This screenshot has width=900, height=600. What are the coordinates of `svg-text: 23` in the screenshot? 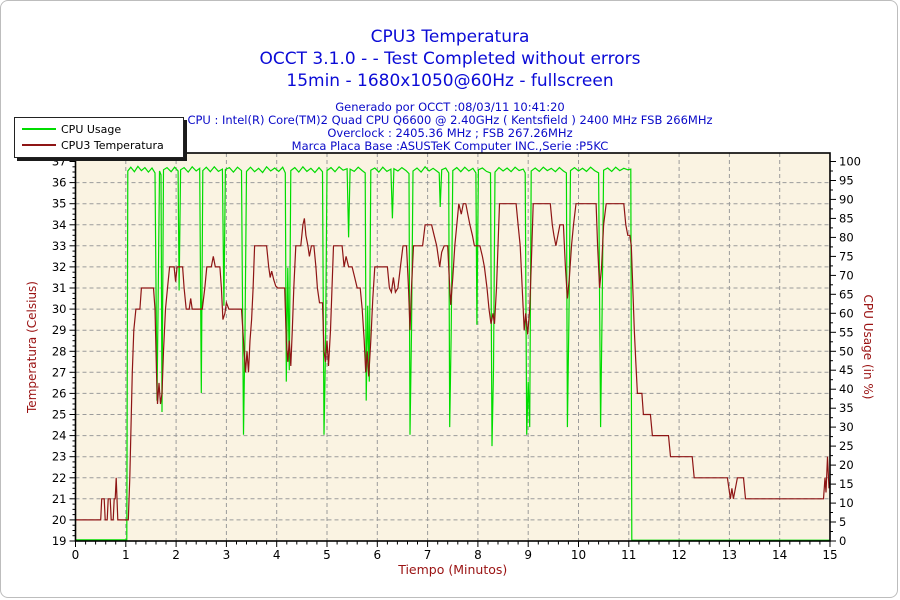 It's located at (59, 457).